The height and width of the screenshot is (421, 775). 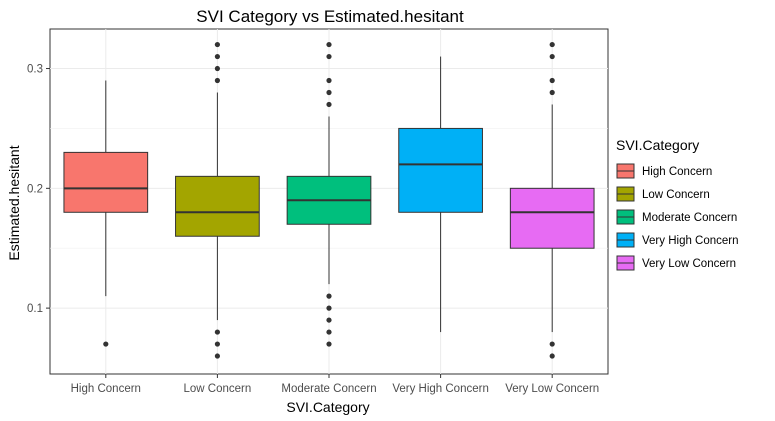 I want to click on legend-label: High Concern, so click(x=677, y=172).